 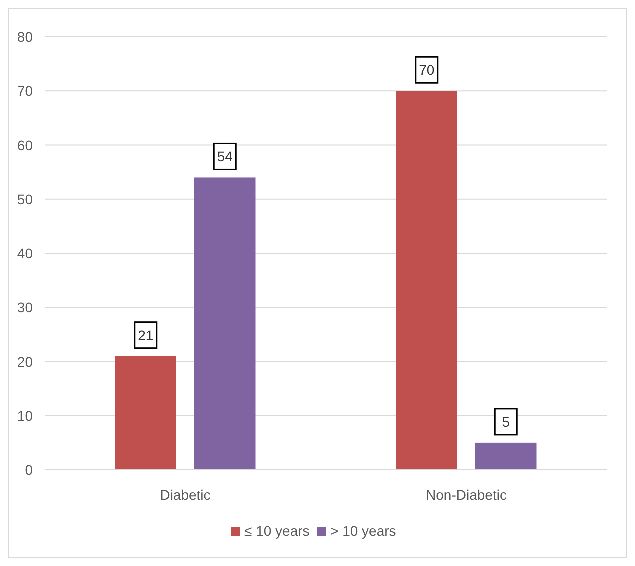 What do you see at coordinates (146, 335) in the screenshot?
I see `data-label: 21` at bounding box center [146, 335].